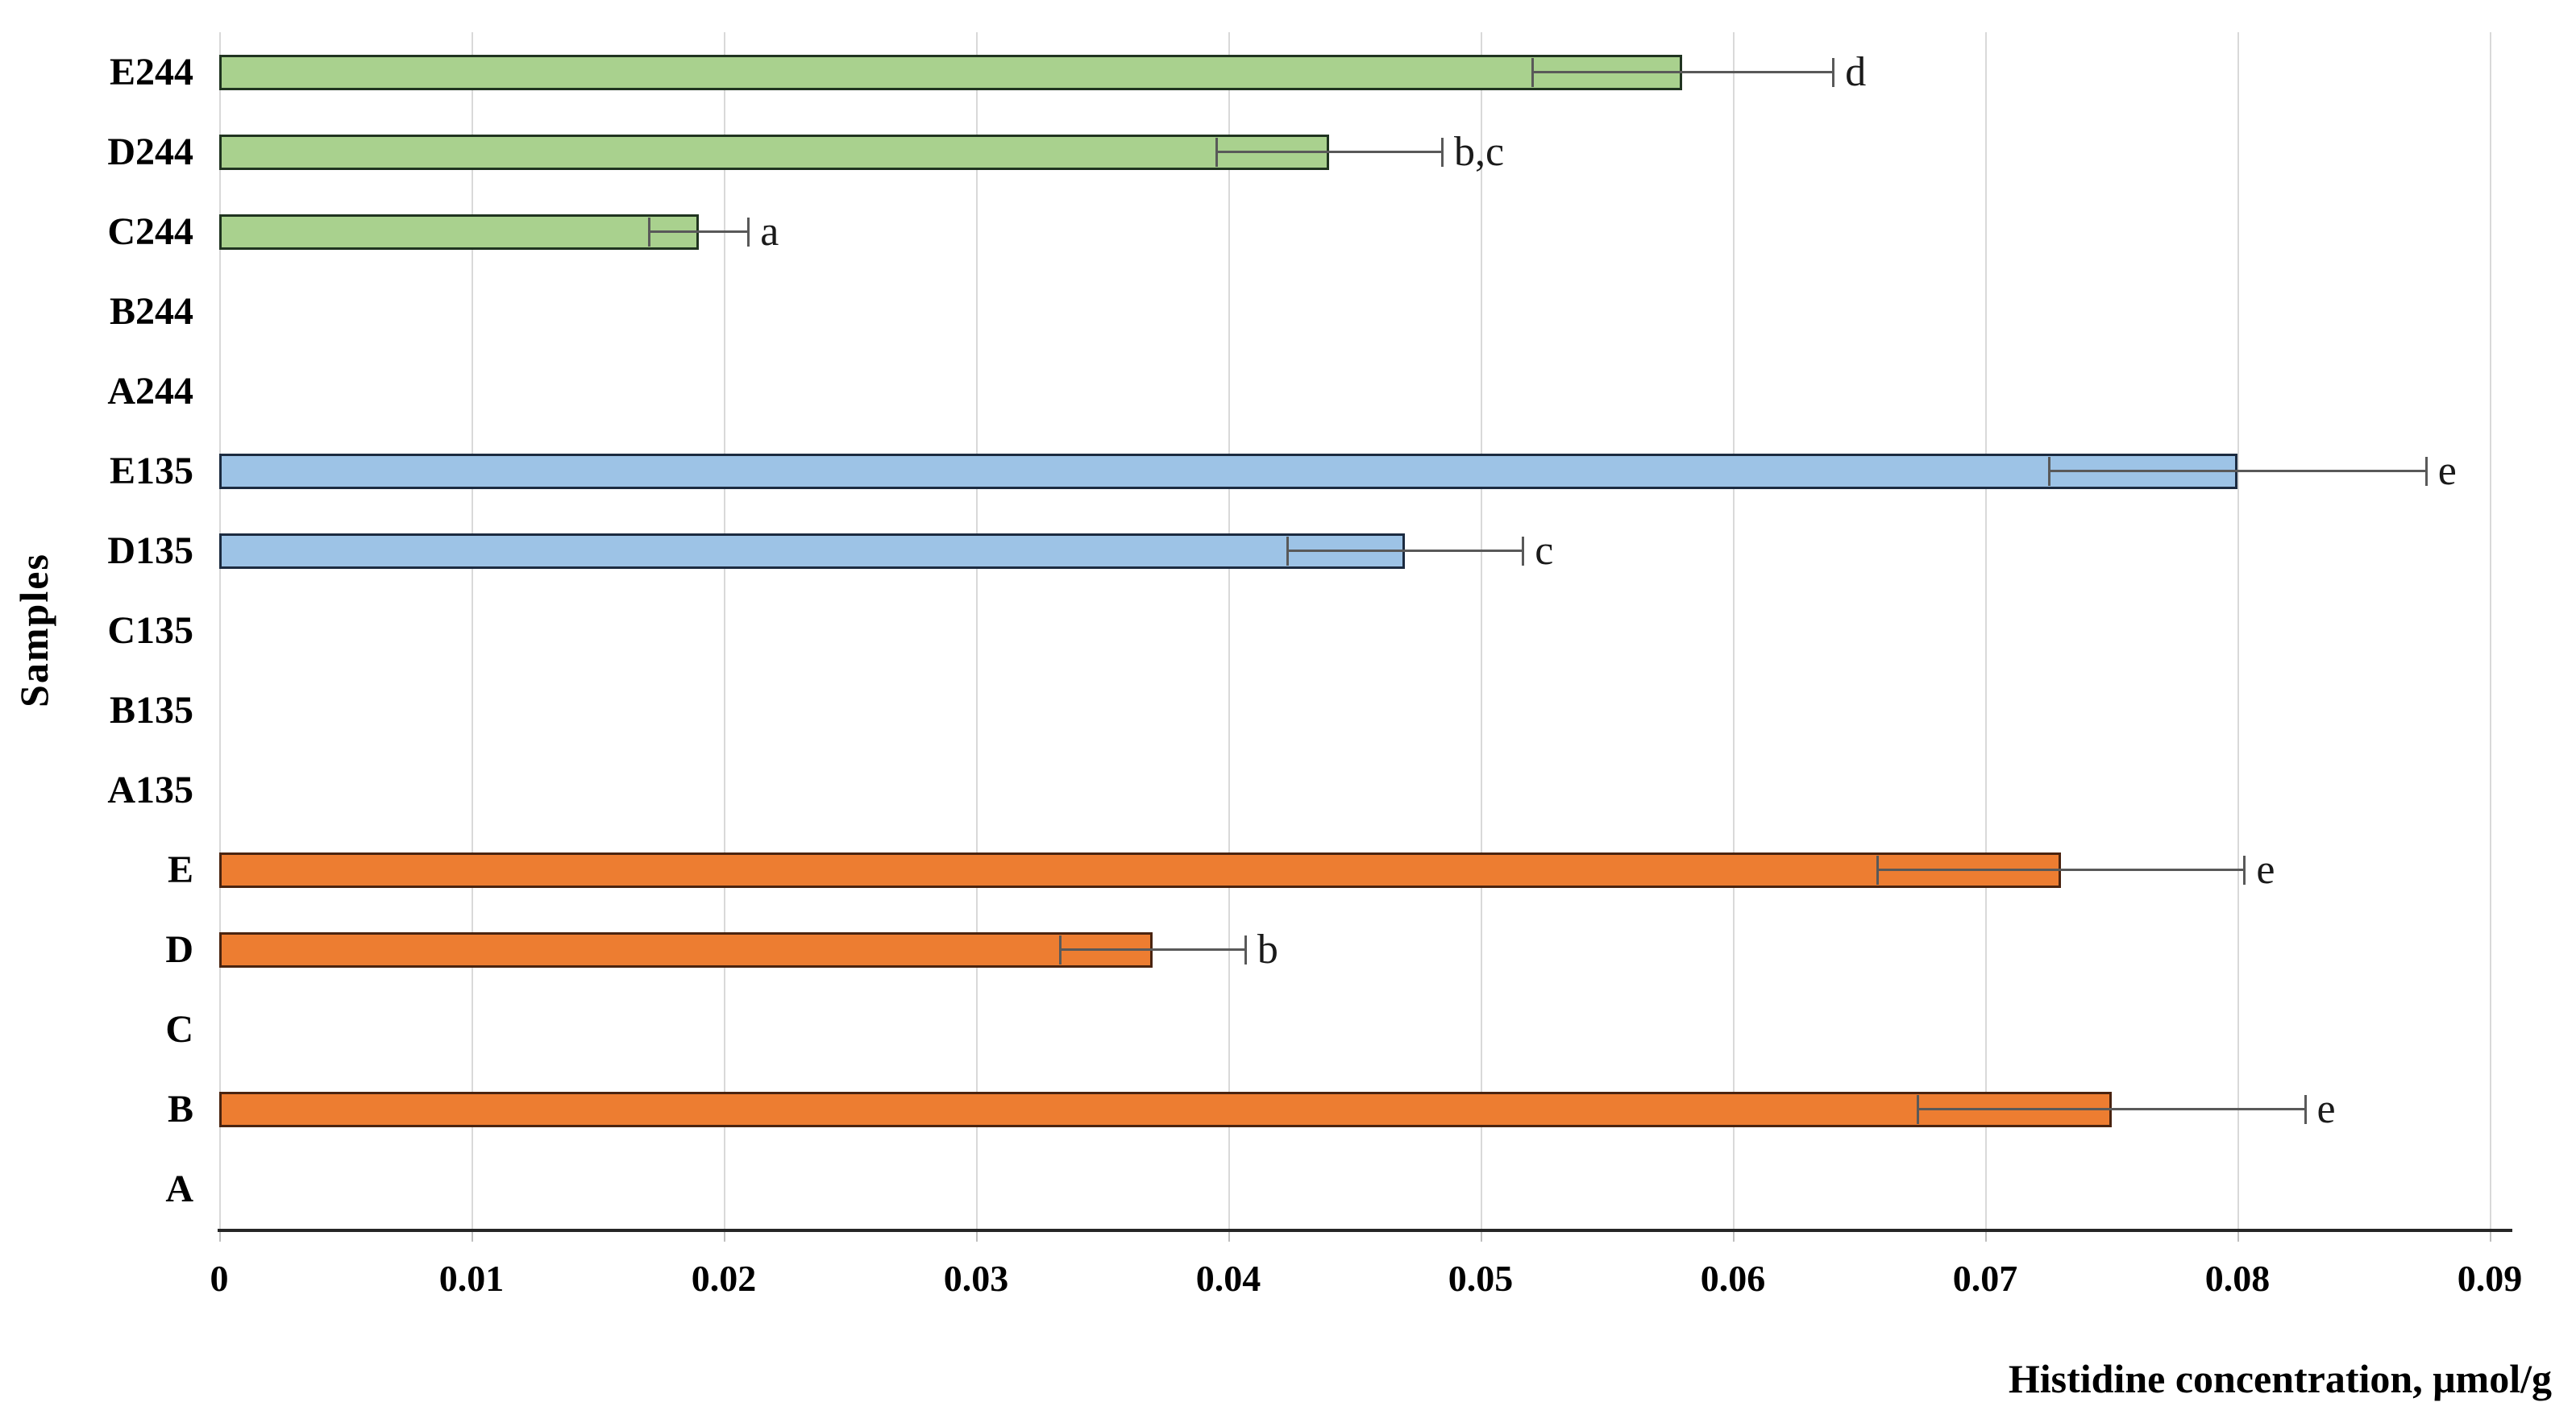  What do you see at coordinates (724, 630) in the screenshot?
I see `gridline-0.02` at bounding box center [724, 630].